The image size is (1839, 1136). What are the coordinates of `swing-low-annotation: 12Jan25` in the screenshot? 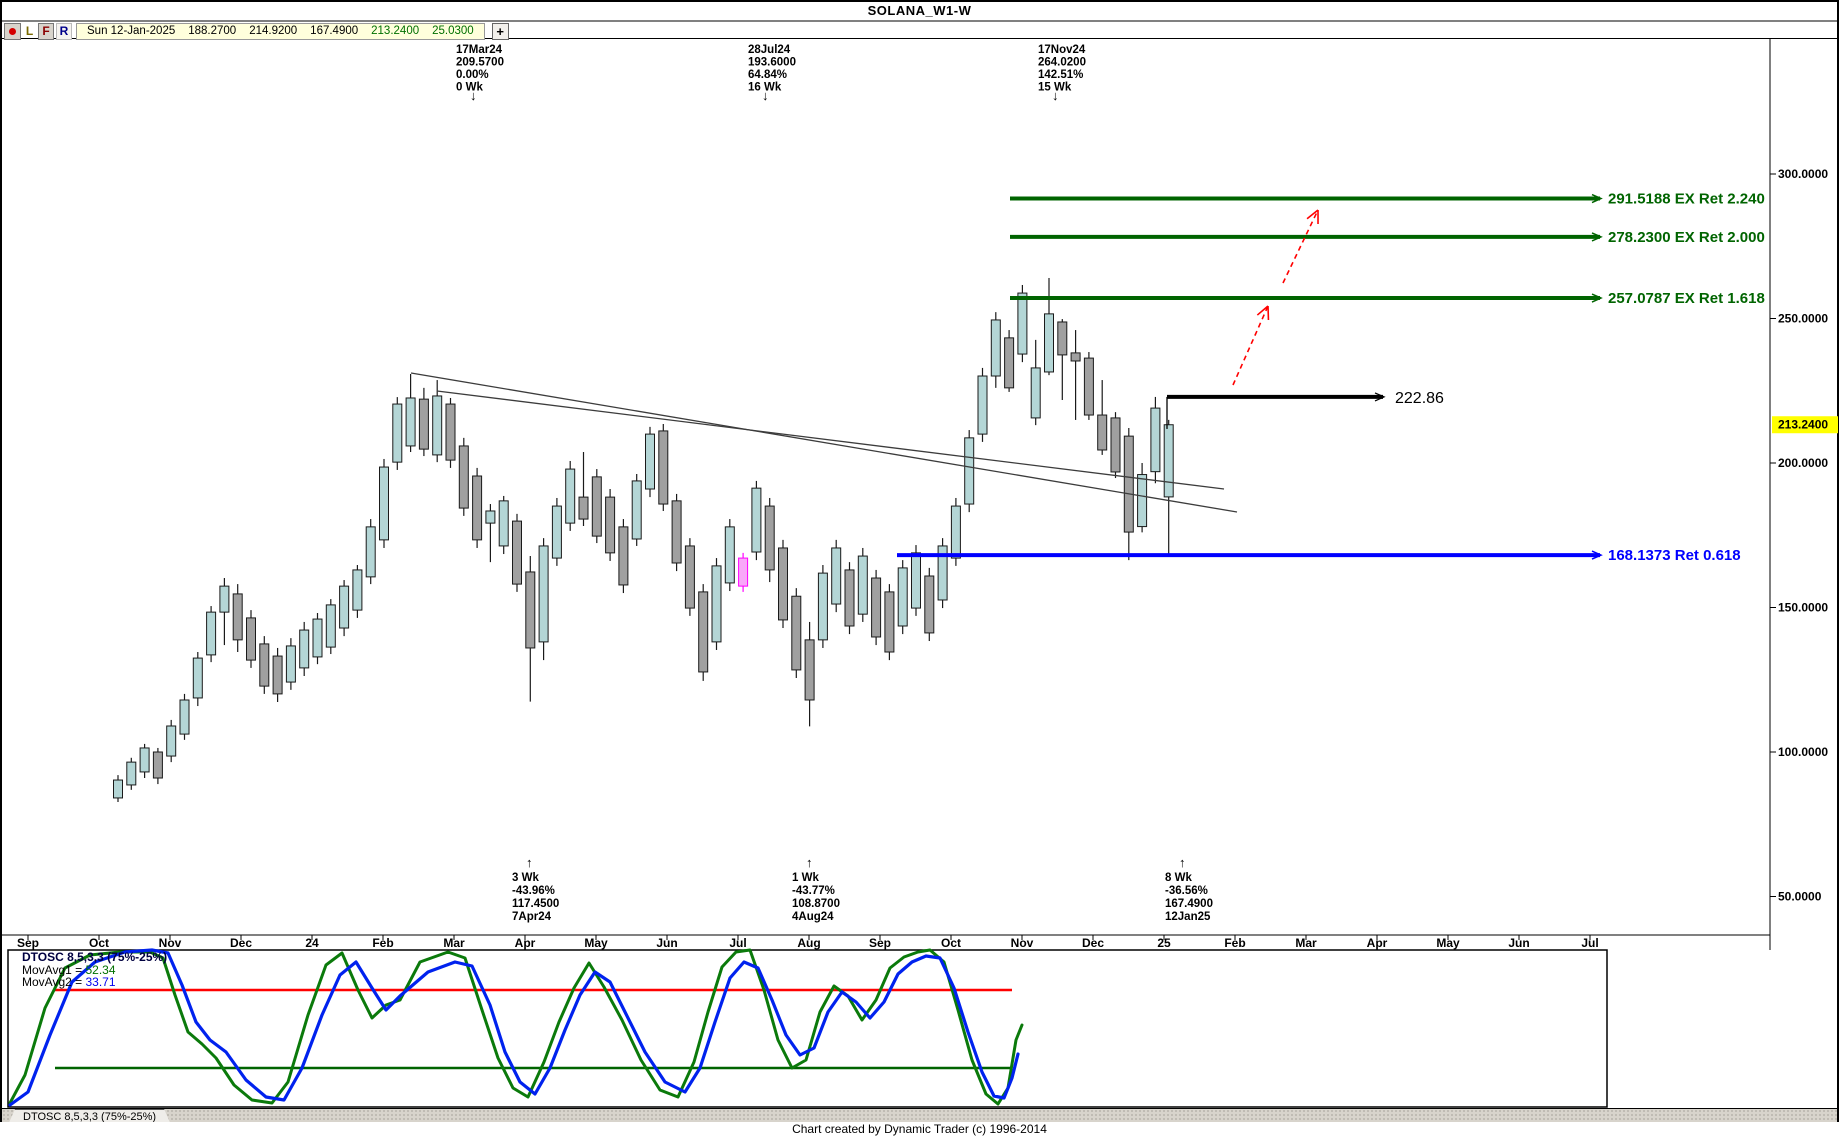 It's located at (1188, 917).